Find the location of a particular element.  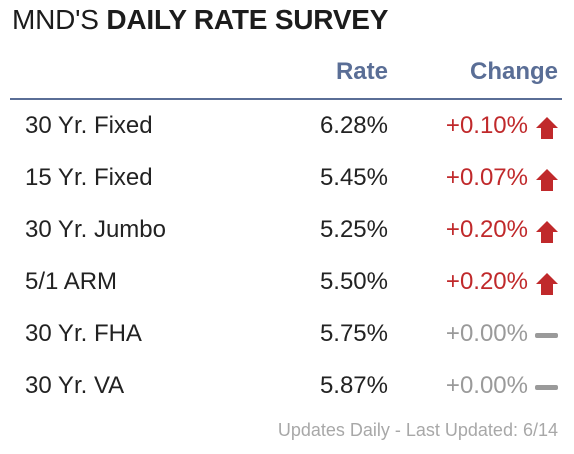

update-note: Updates Daily - Last Updated: 6/14 is located at coordinates (417, 430).